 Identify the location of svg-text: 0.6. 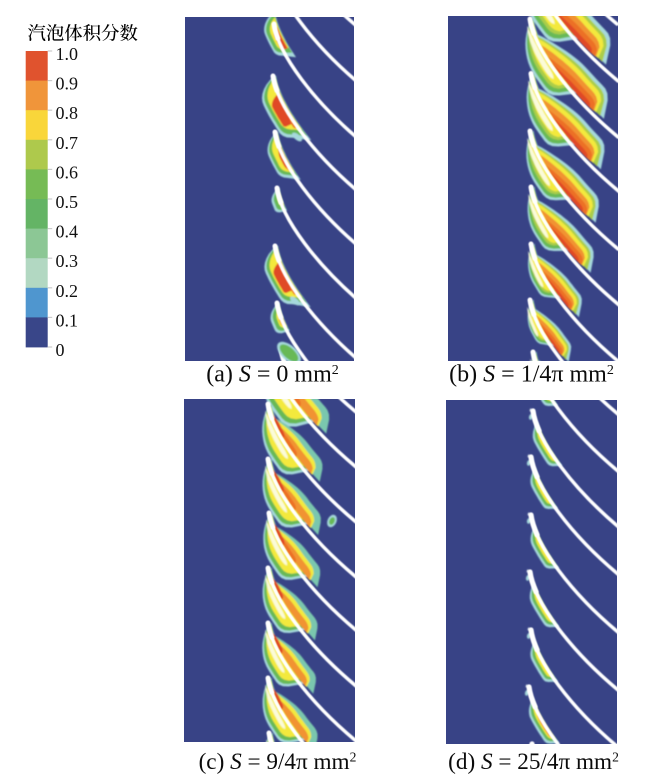
(67, 172).